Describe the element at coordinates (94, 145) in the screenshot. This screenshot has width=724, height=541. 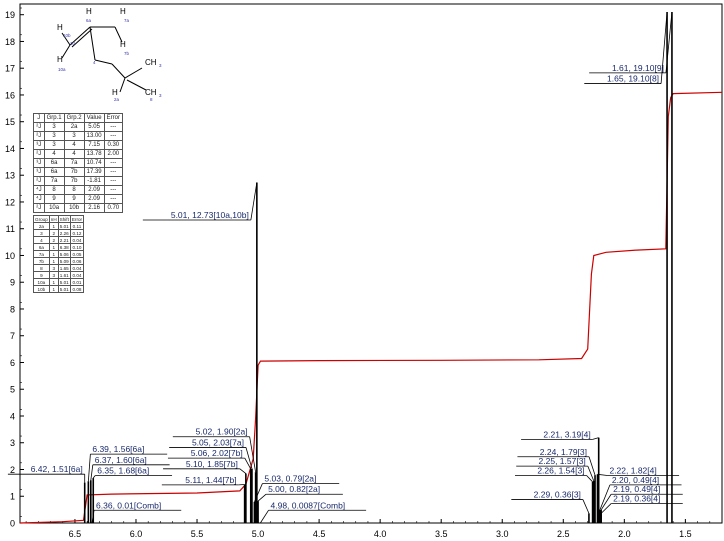
I see `table-cell: 7.15` at that location.